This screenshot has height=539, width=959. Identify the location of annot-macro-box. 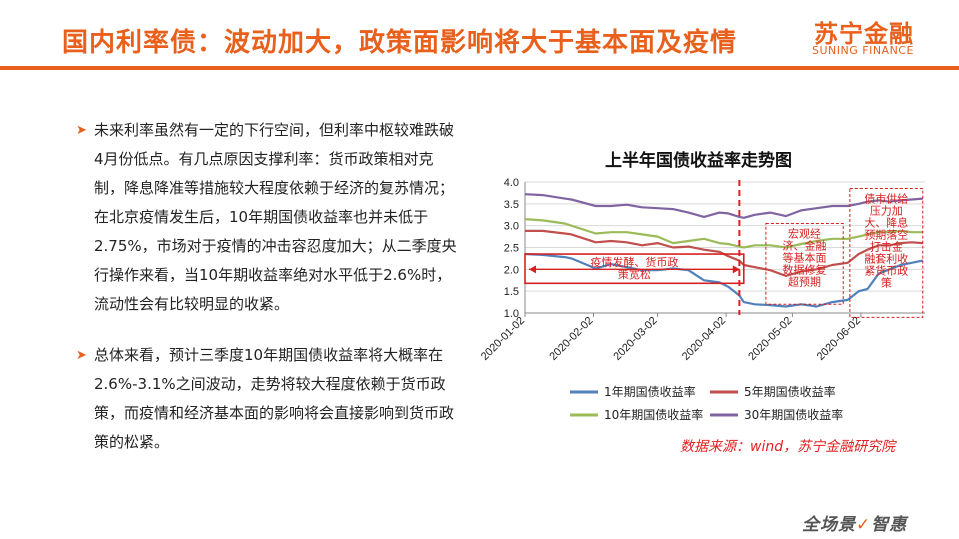
(804, 263).